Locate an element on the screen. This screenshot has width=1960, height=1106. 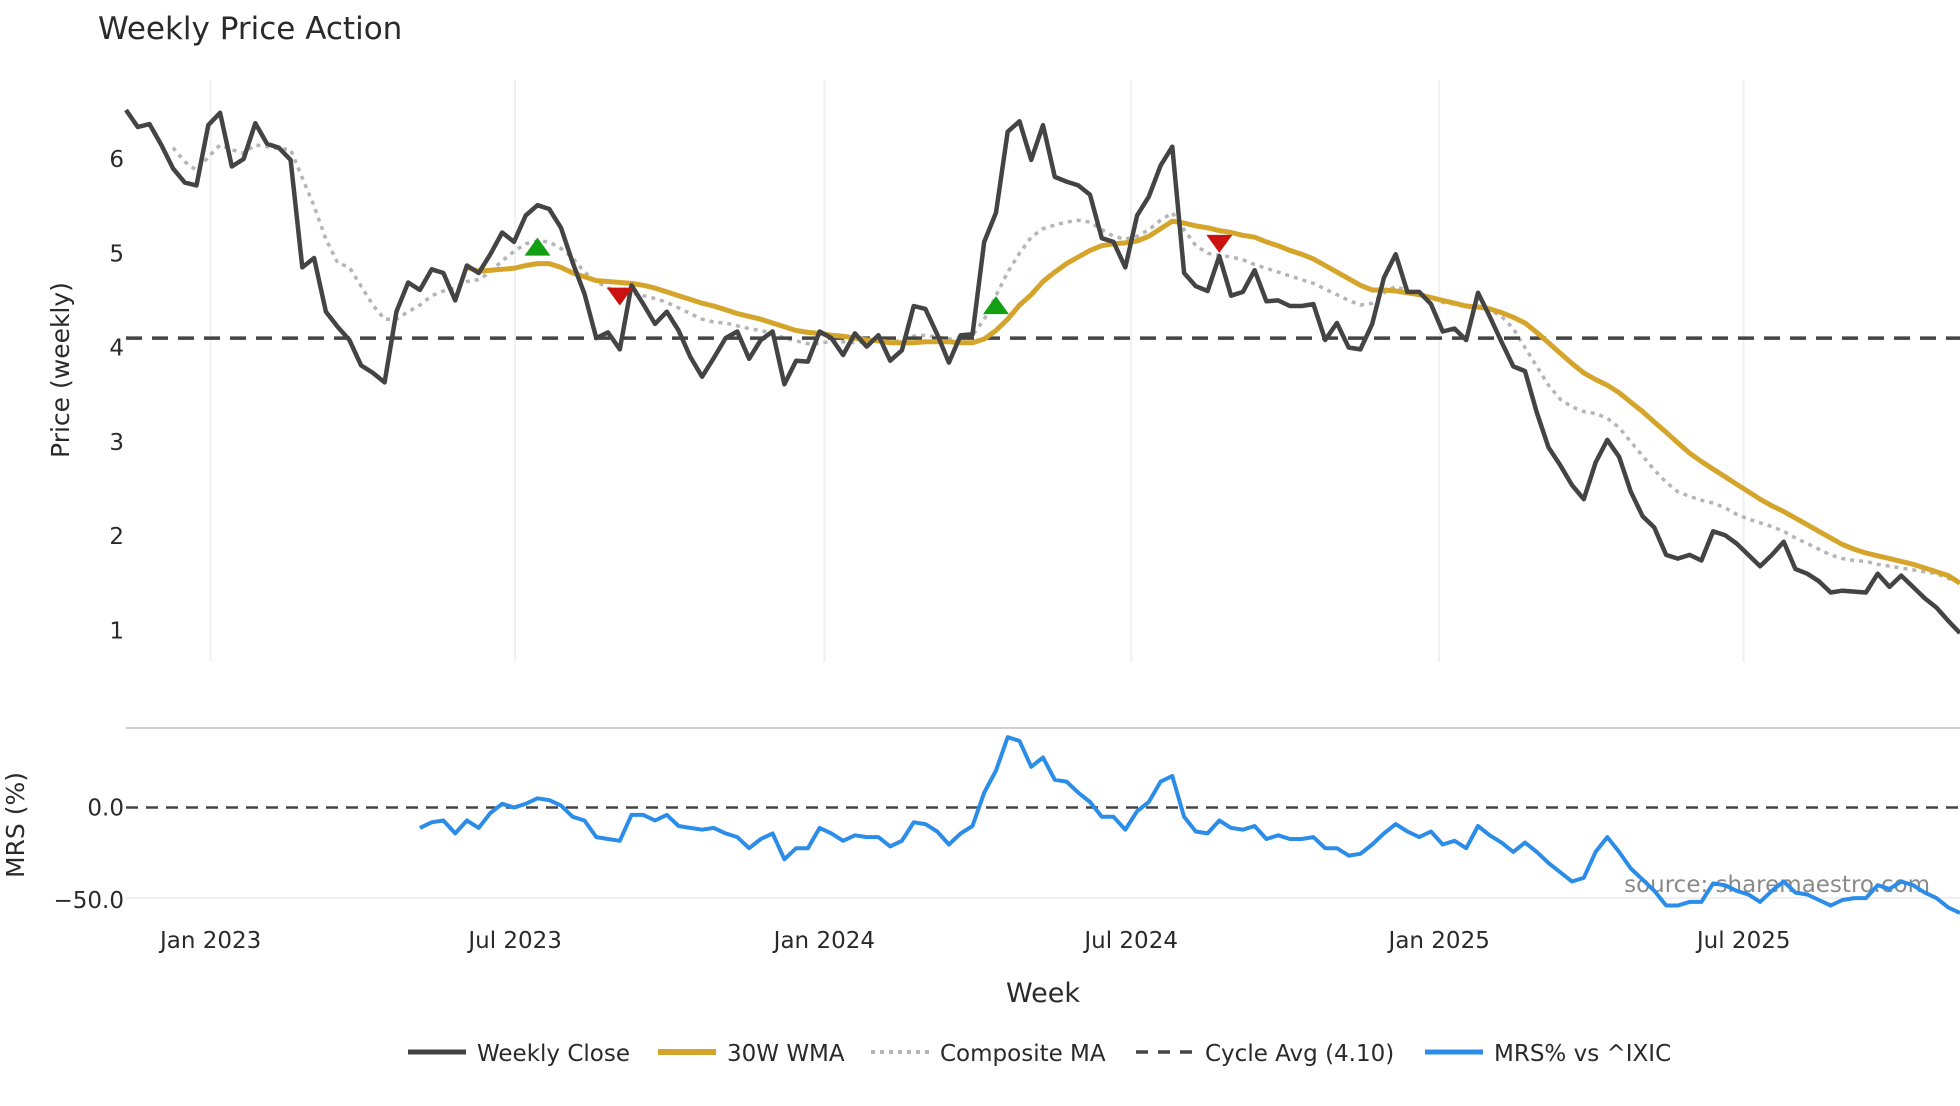
x-tick-label: Jul 2024 is located at coordinates (1130, 941).